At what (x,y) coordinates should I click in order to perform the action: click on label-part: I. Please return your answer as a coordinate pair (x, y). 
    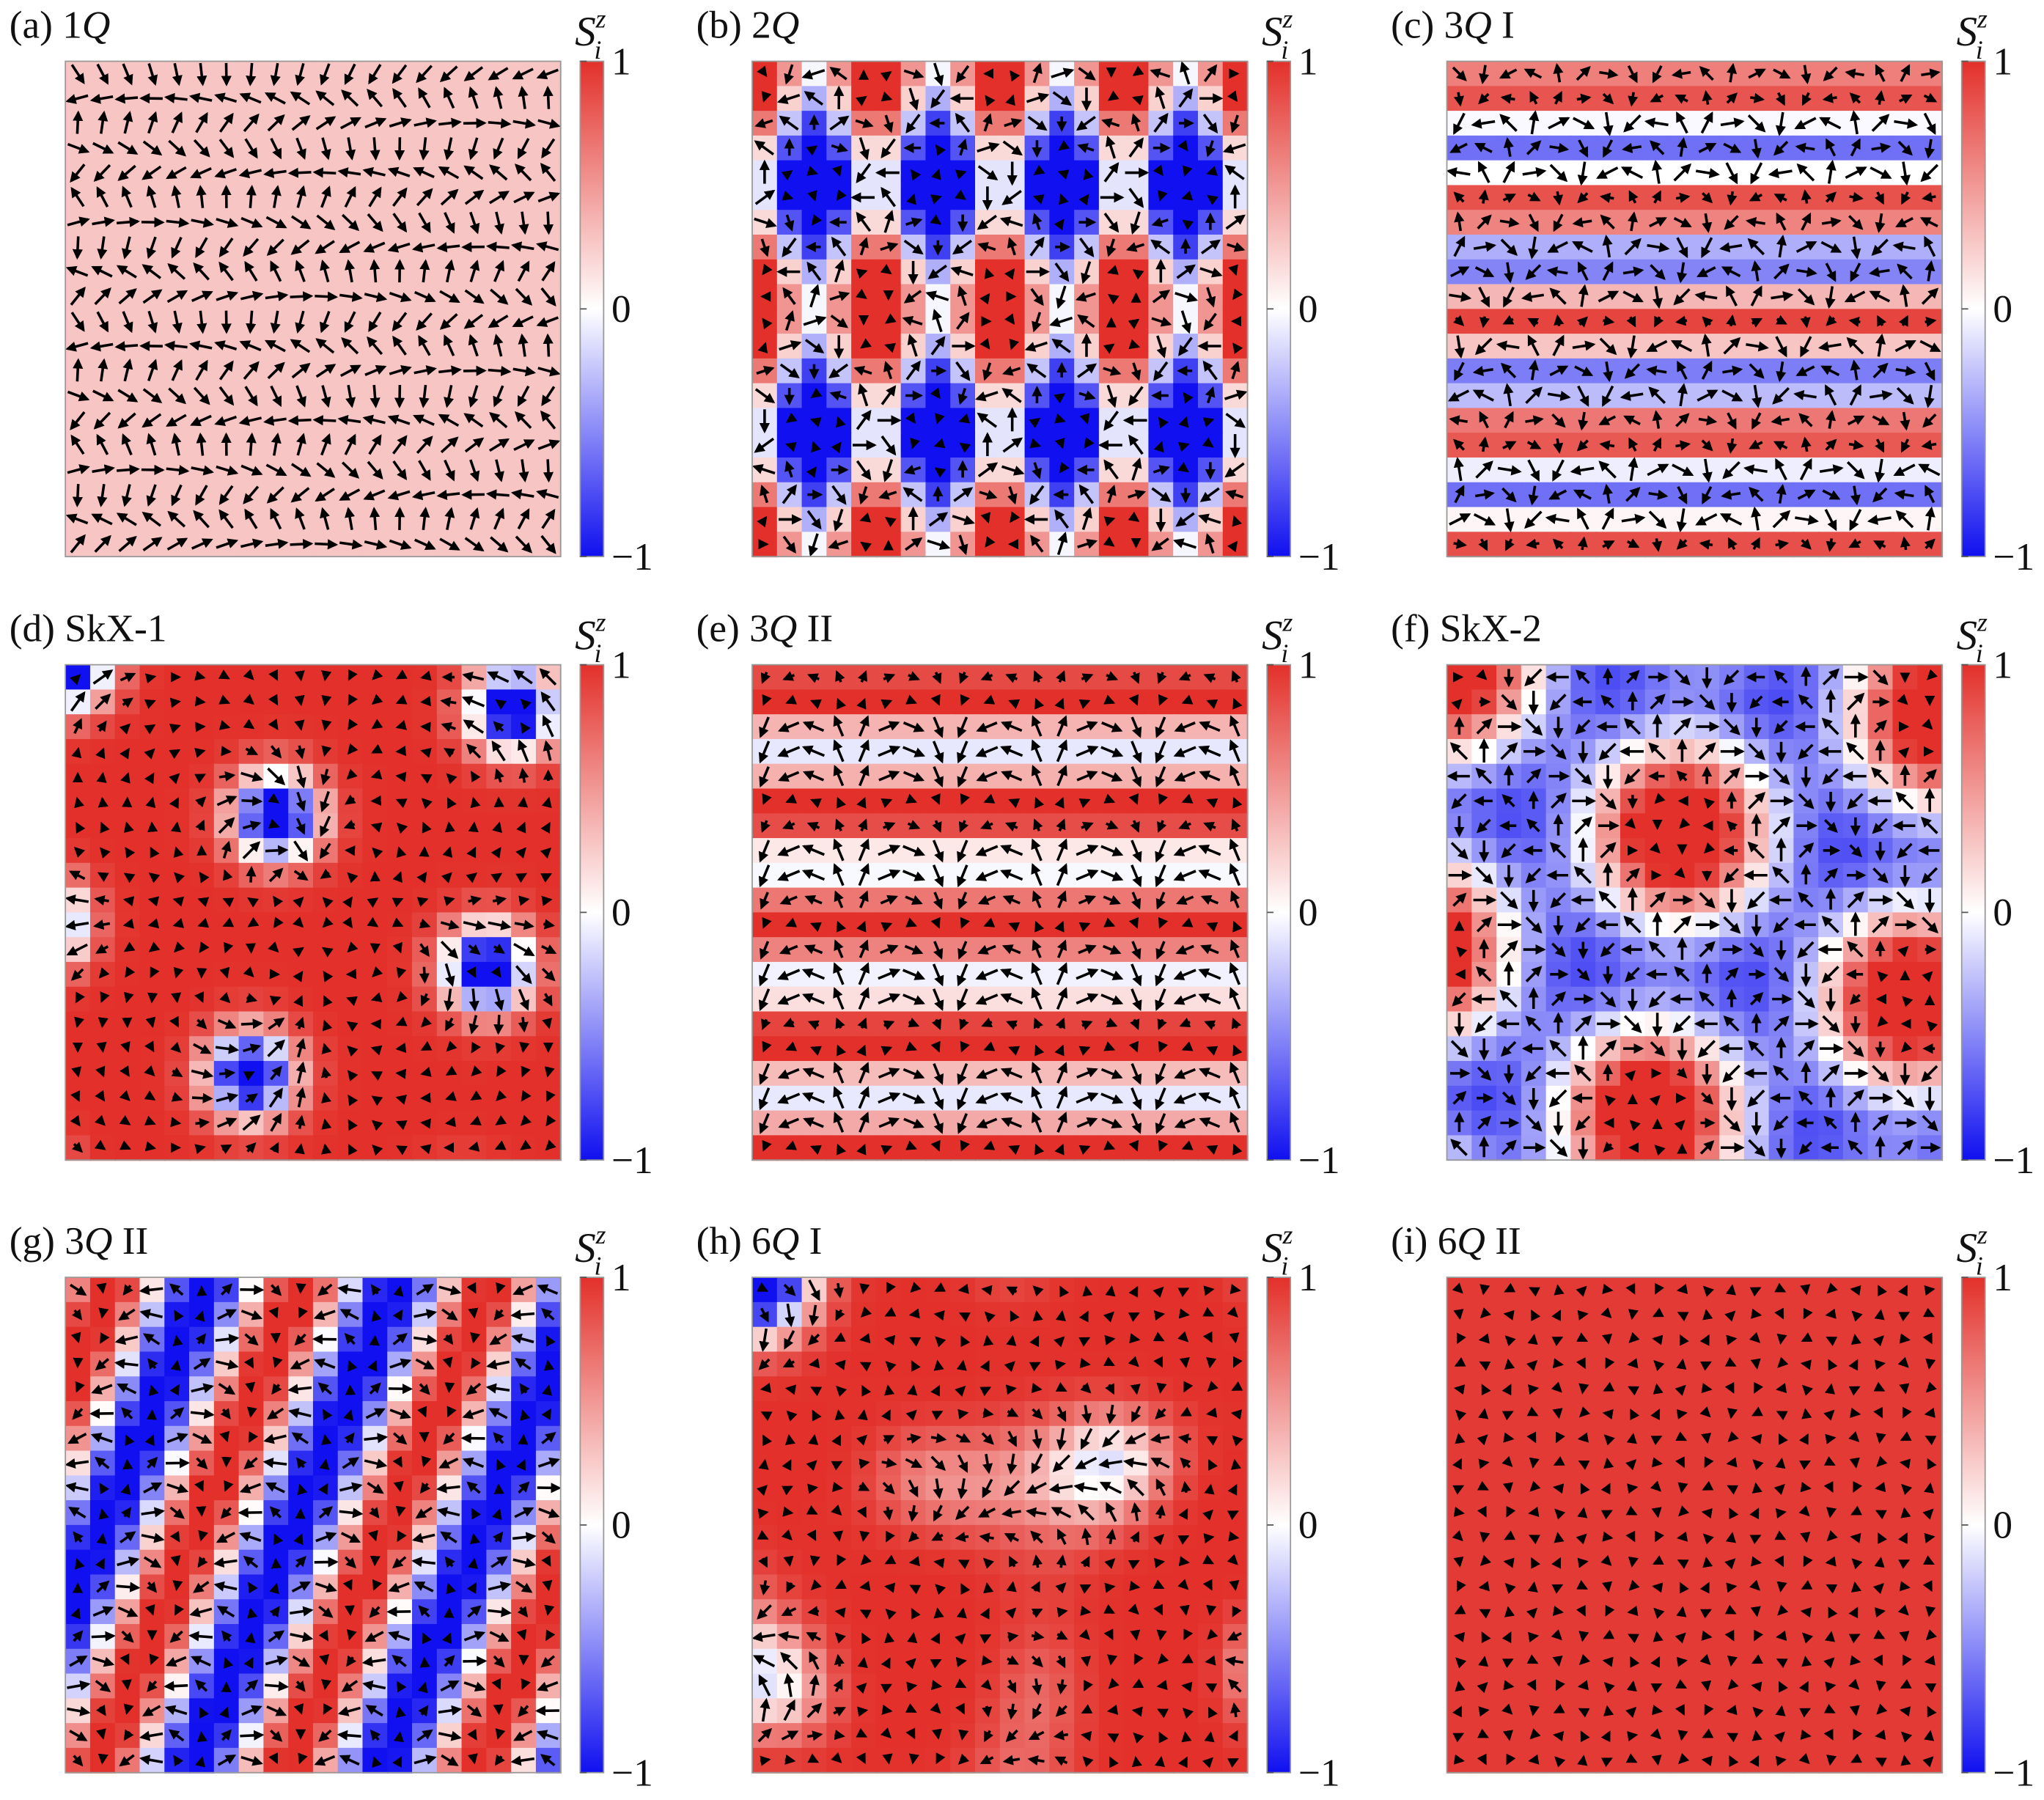
    Looking at the image, I should click on (1504, 25).